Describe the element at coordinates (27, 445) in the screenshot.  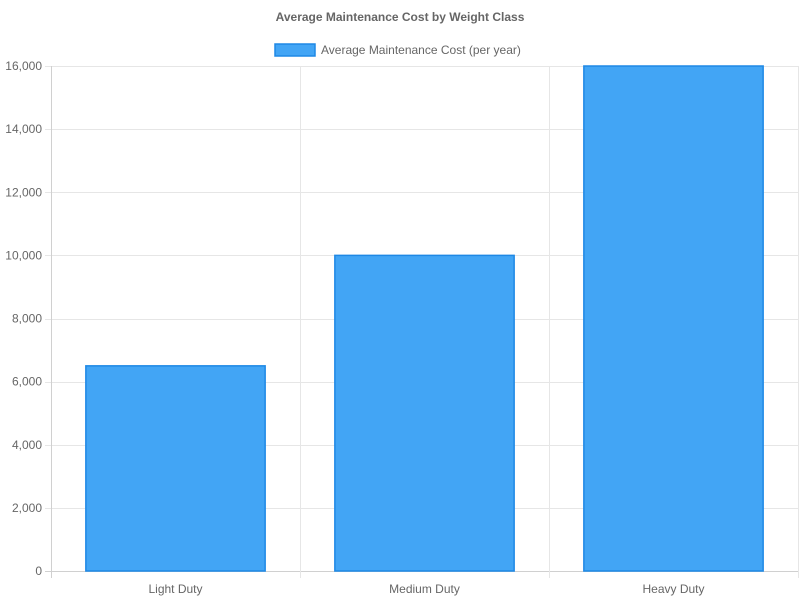
I see `y-tick-label: 4,000` at that location.